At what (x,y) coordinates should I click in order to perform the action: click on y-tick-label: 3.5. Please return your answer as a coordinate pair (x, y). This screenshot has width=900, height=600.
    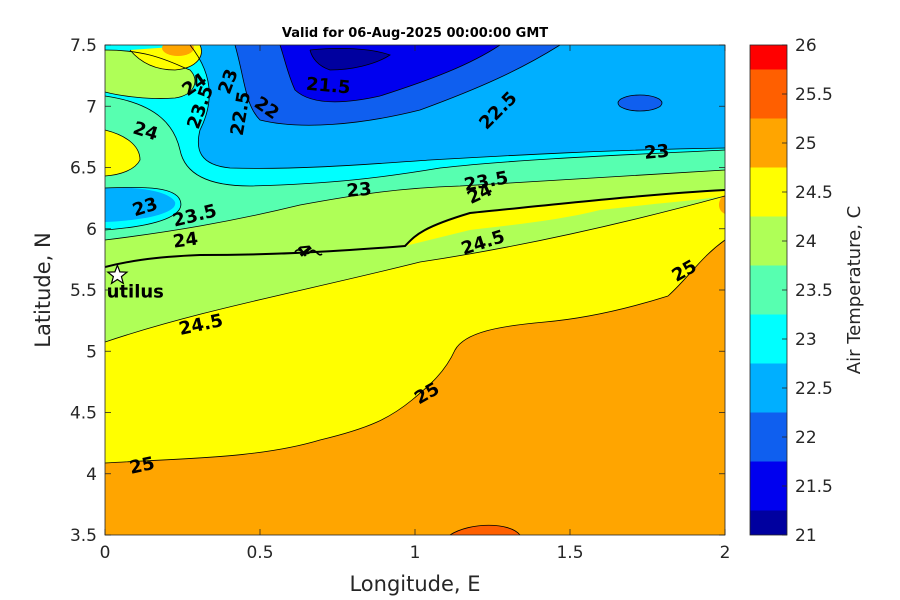
    Looking at the image, I should click on (83, 536).